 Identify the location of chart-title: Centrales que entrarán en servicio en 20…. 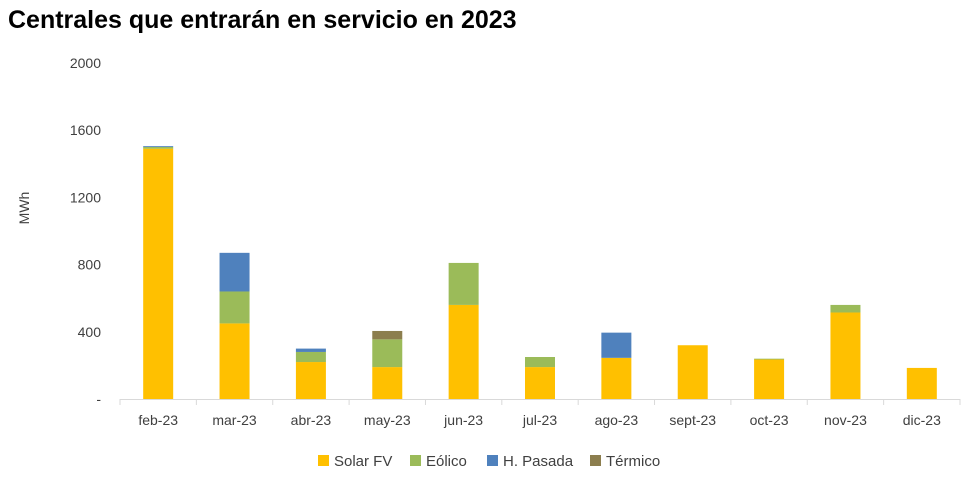
(262, 20).